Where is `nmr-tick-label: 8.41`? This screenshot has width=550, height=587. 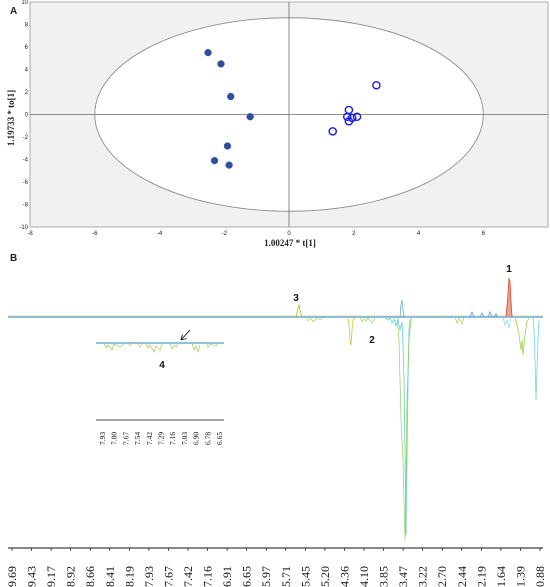
nmr-tick-label: 8.41 is located at coordinates (110, 576).